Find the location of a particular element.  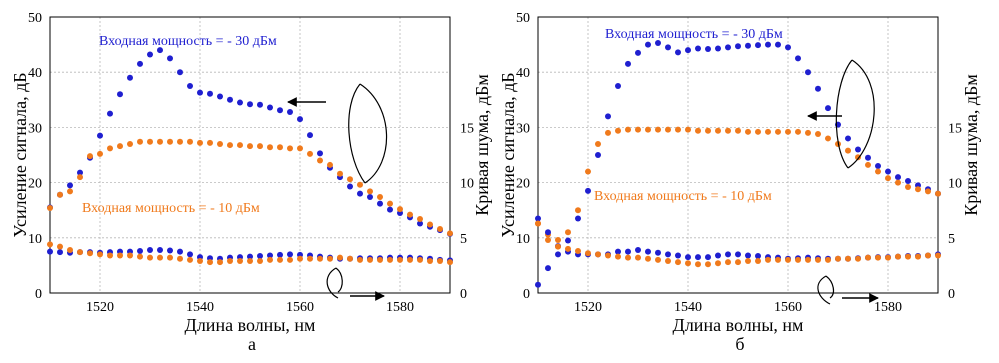

annotation-input-power-10: Входная мощность = - 10 дБм is located at coordinates (171, 208).